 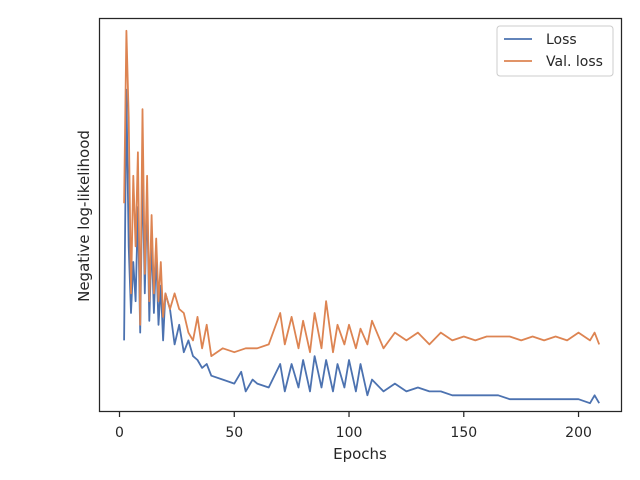 What do you see at coordinates (574, 62) in the screenshot?
I see `legend-label-val-loss: Val. loss` at bounding box center [574, 62].